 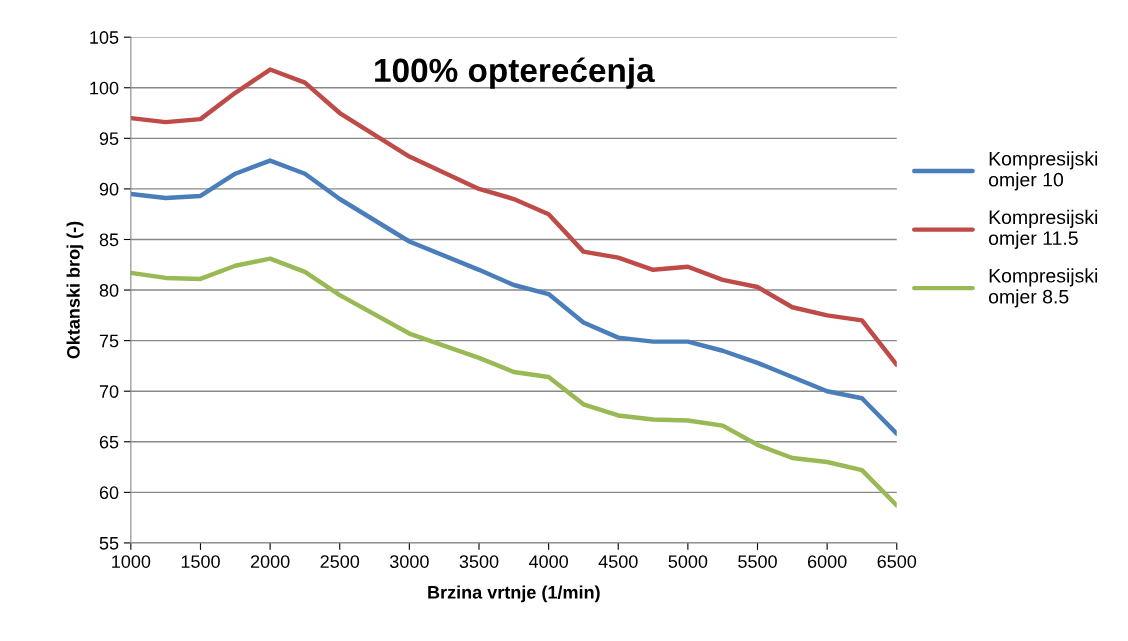 What do you see at coordinates (109, 543) in the screenshot?
I see `y-tick-label: 55` at bounding box center [109, 543].